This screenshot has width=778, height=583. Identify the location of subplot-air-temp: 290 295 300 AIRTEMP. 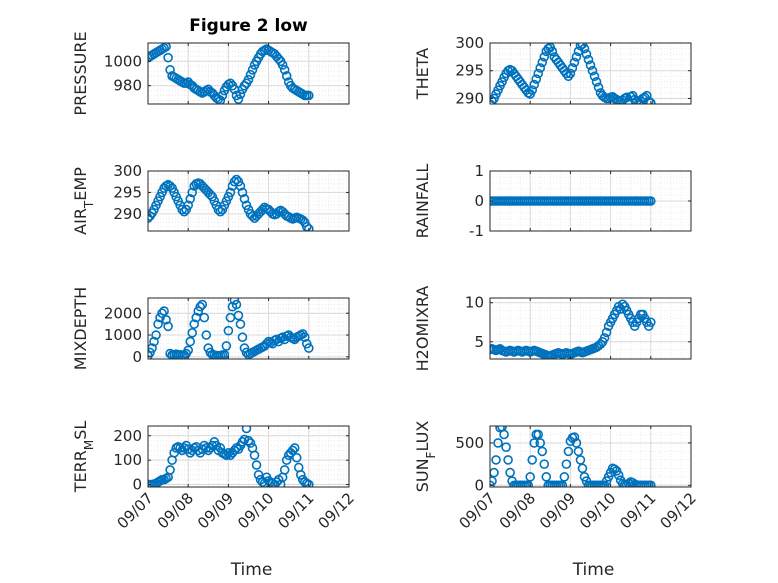
(210, 198).